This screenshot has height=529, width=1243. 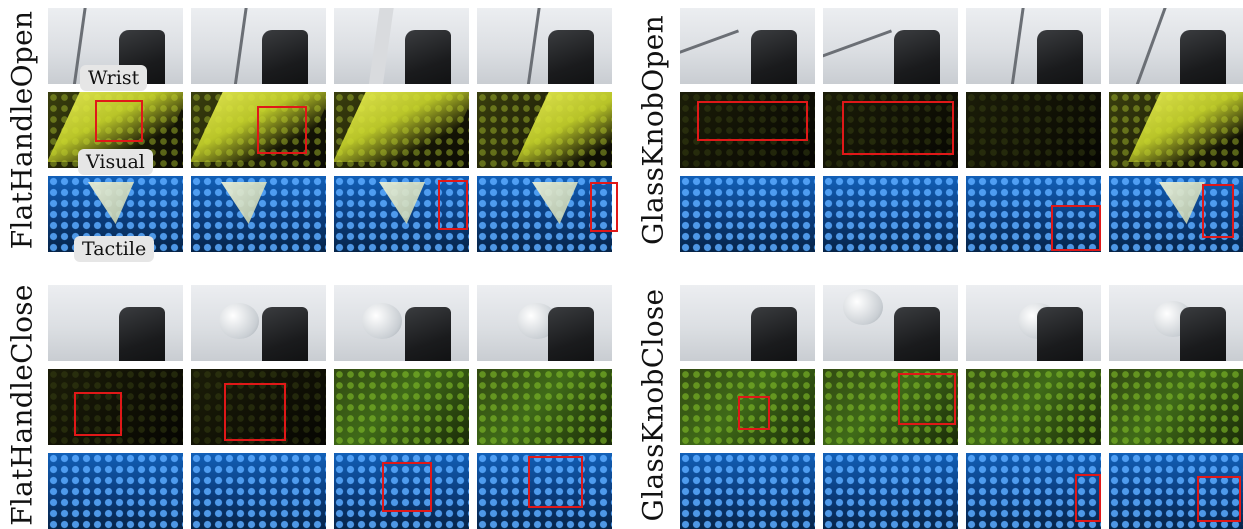 What do you see at coordinates (114, 78) in the screenshot?
I see `row-label-wrist: Wrist` at bounding box center [114, 78].